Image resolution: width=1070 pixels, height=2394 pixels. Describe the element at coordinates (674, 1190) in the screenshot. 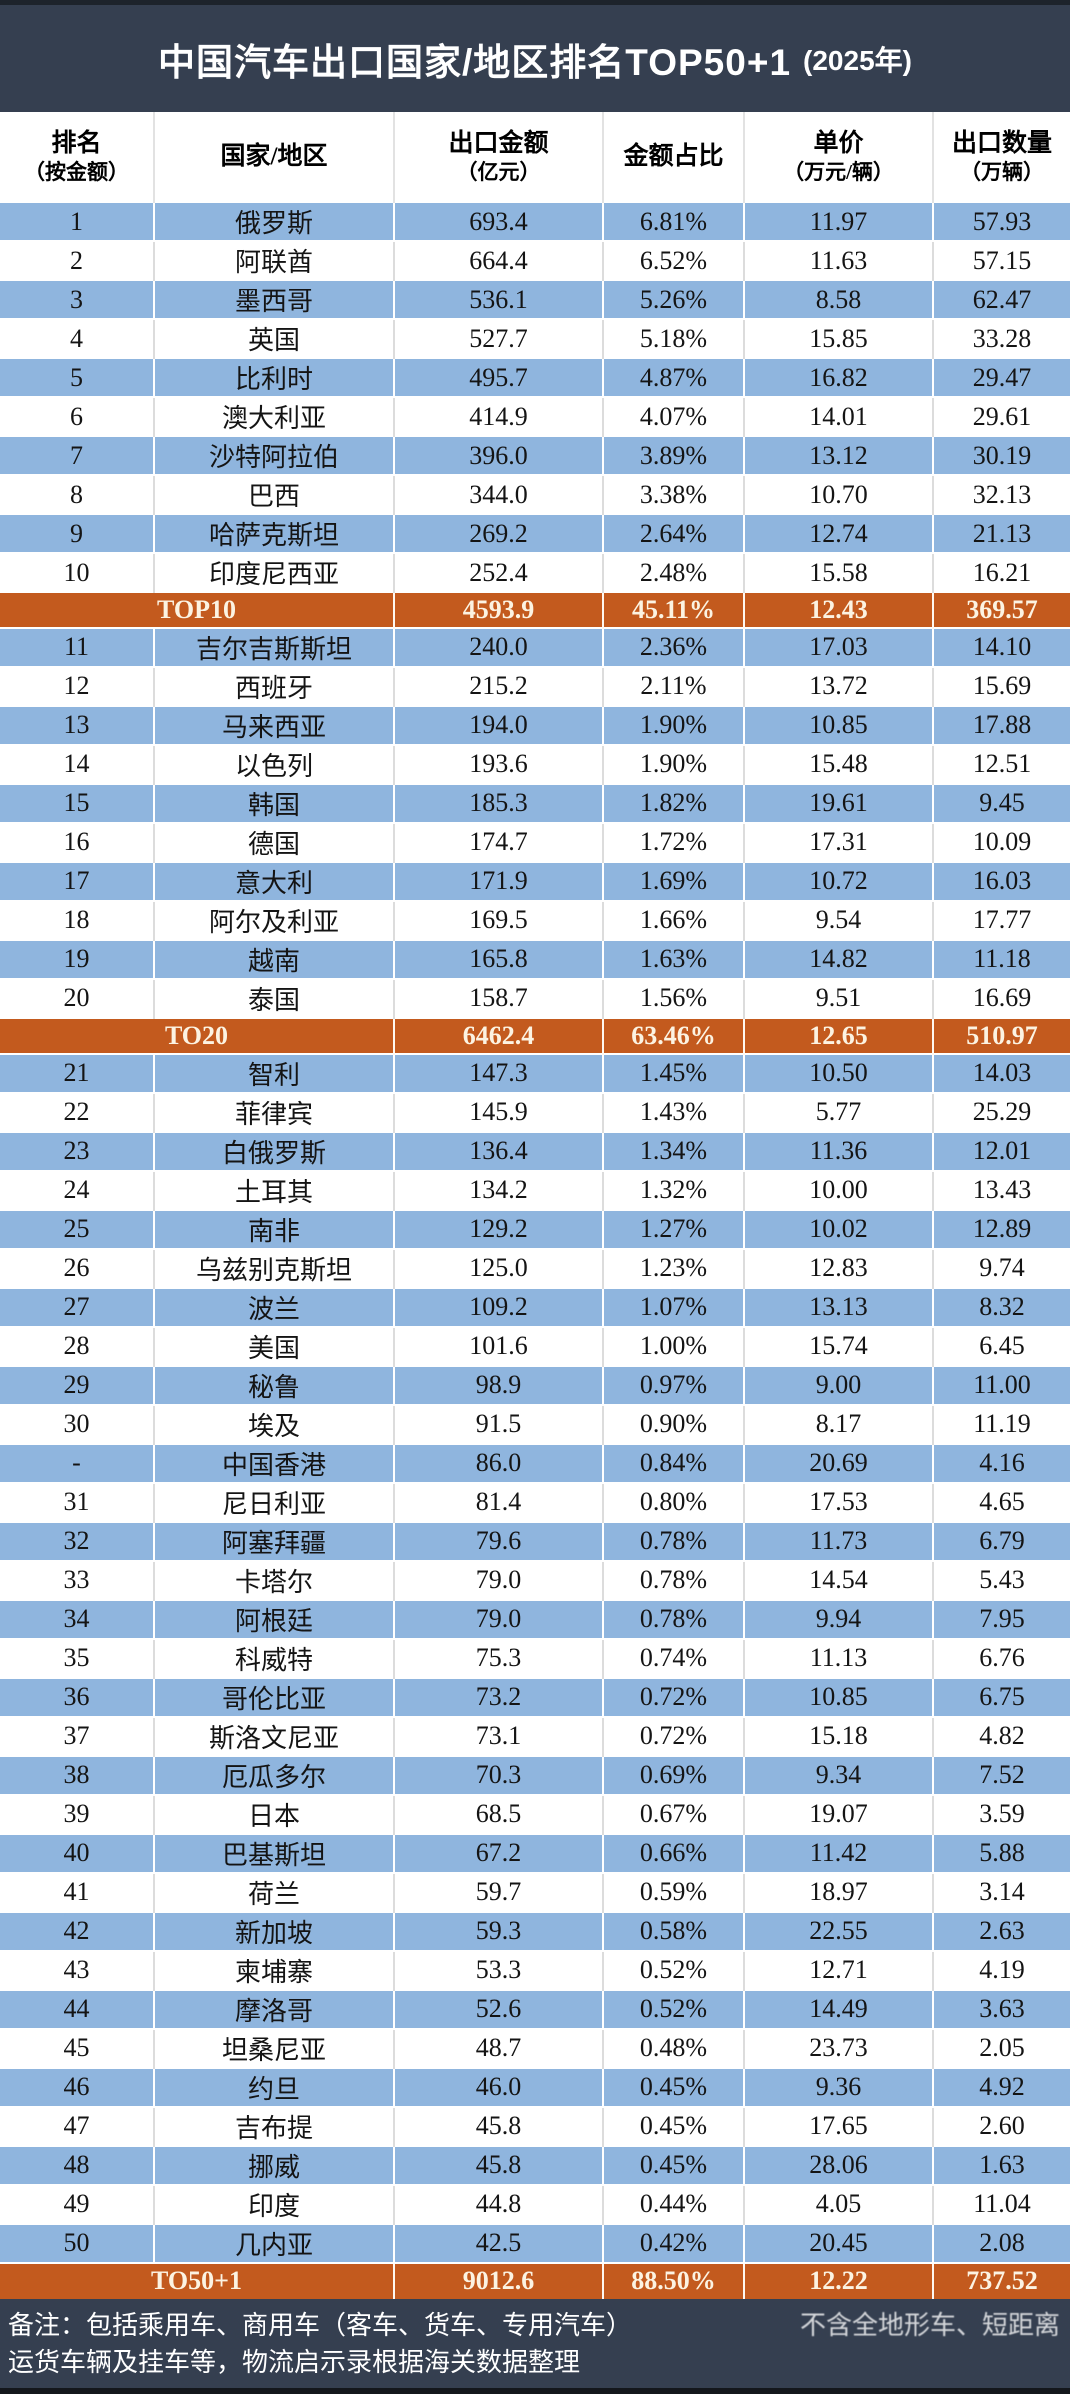

I see `share-cell: 1.32%` at that location.